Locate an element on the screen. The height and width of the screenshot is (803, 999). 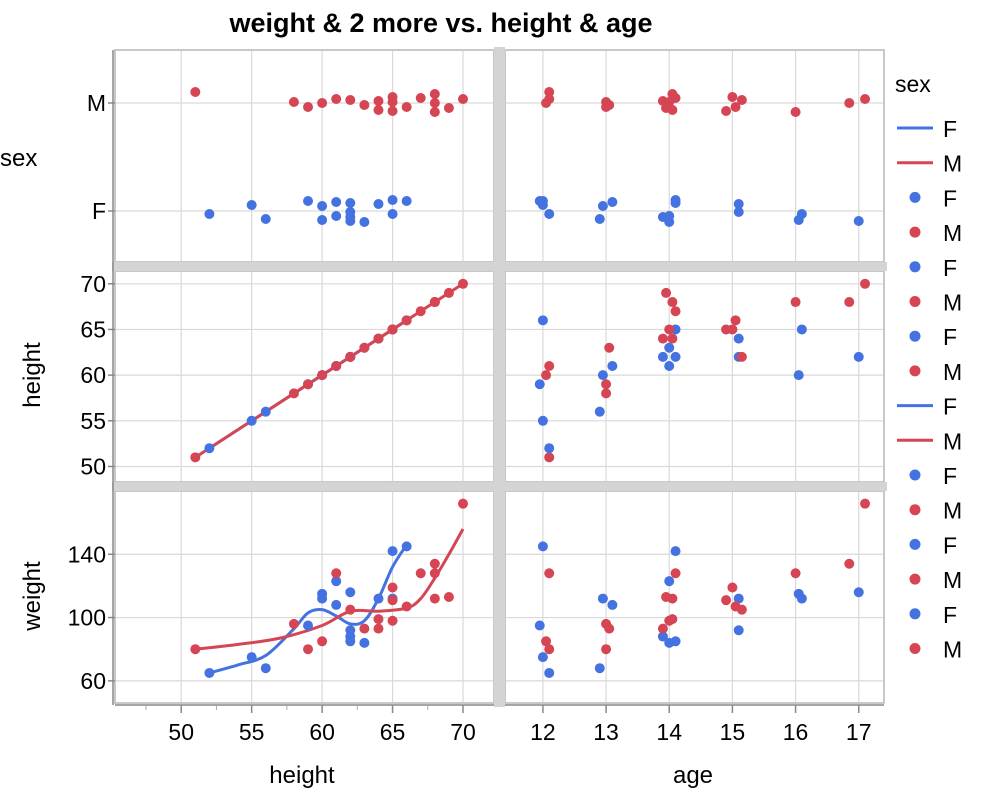
chart-title: weight & 2 more vs. height & age is located at coordinates (440, 23).